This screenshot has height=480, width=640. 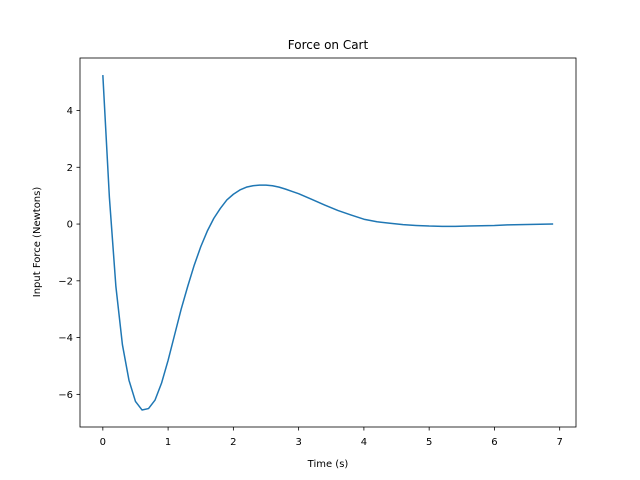 What do you see at coordinates (65, 338) in the screenshot?
I see `y-tick-label-1: −4` at bounding box center [65, 338].